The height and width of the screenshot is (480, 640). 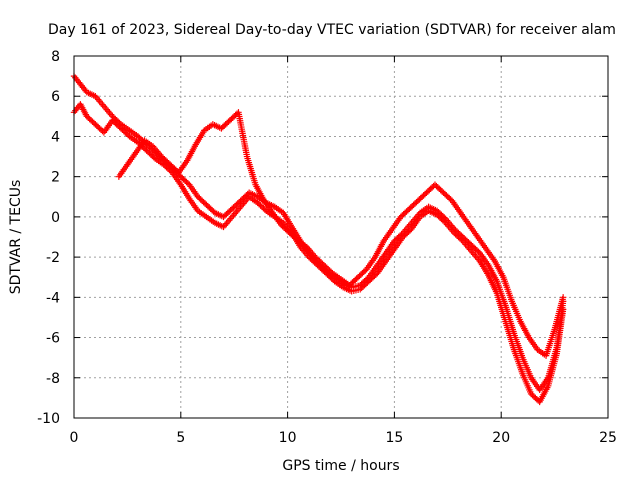 I want to click on x-axis-label: GPS time / hours, so click(x=340, y=466).